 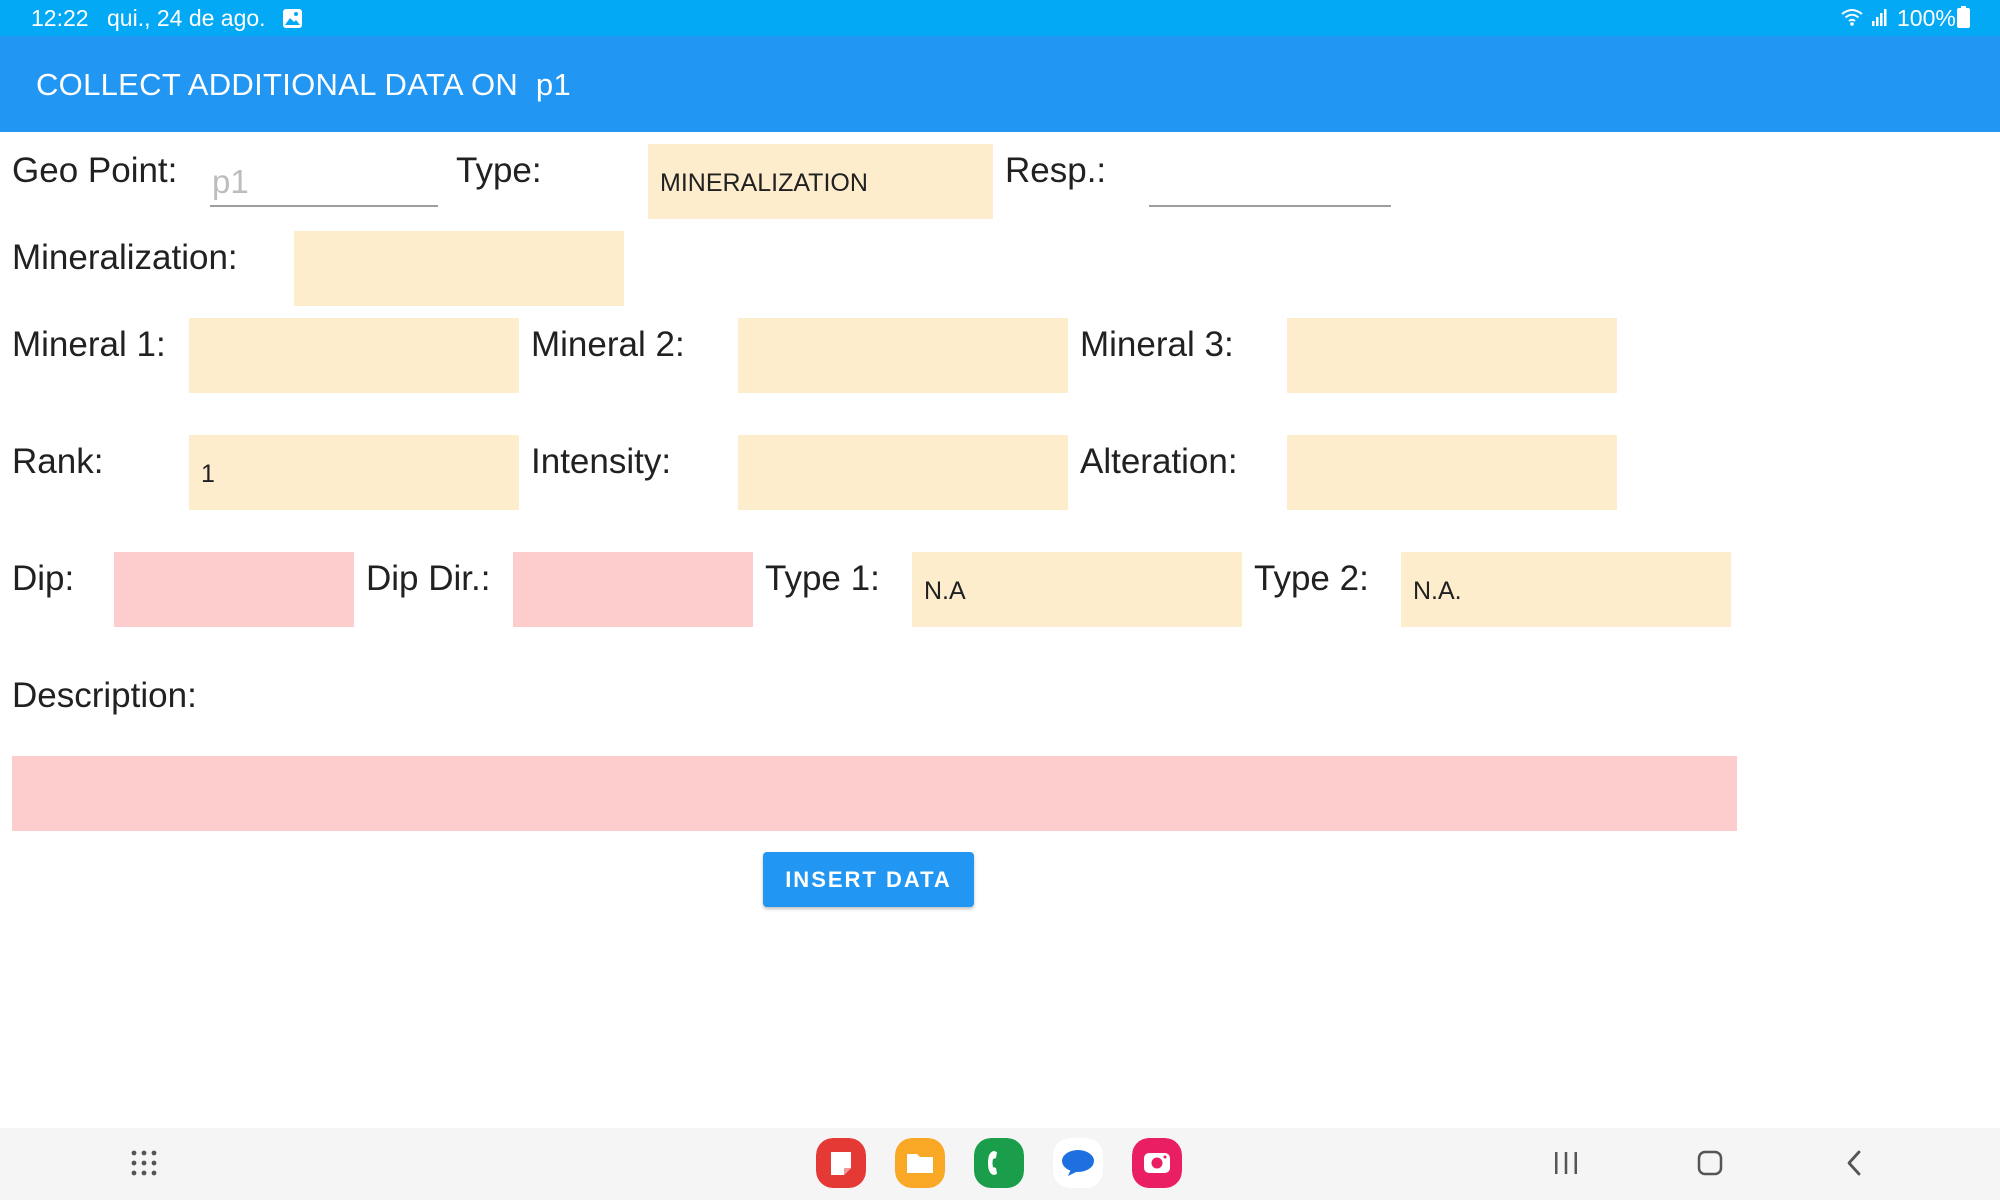 What do you see at coordinates (1437, 591) in the screenshot?
I see `type-2-value: N.A.` at bounding box center [1437, 591].